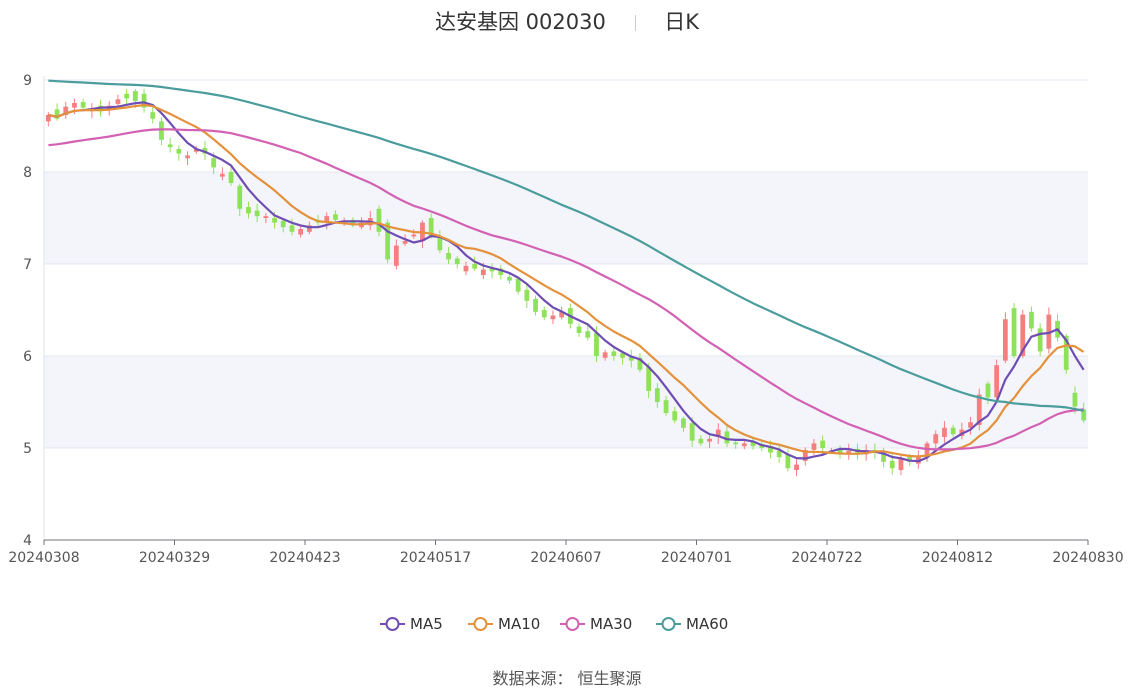 The image size is (1134, 689). Describe the element at coordinates (681, 22) in the screenshot. I see `period-label: 日K` at that location.